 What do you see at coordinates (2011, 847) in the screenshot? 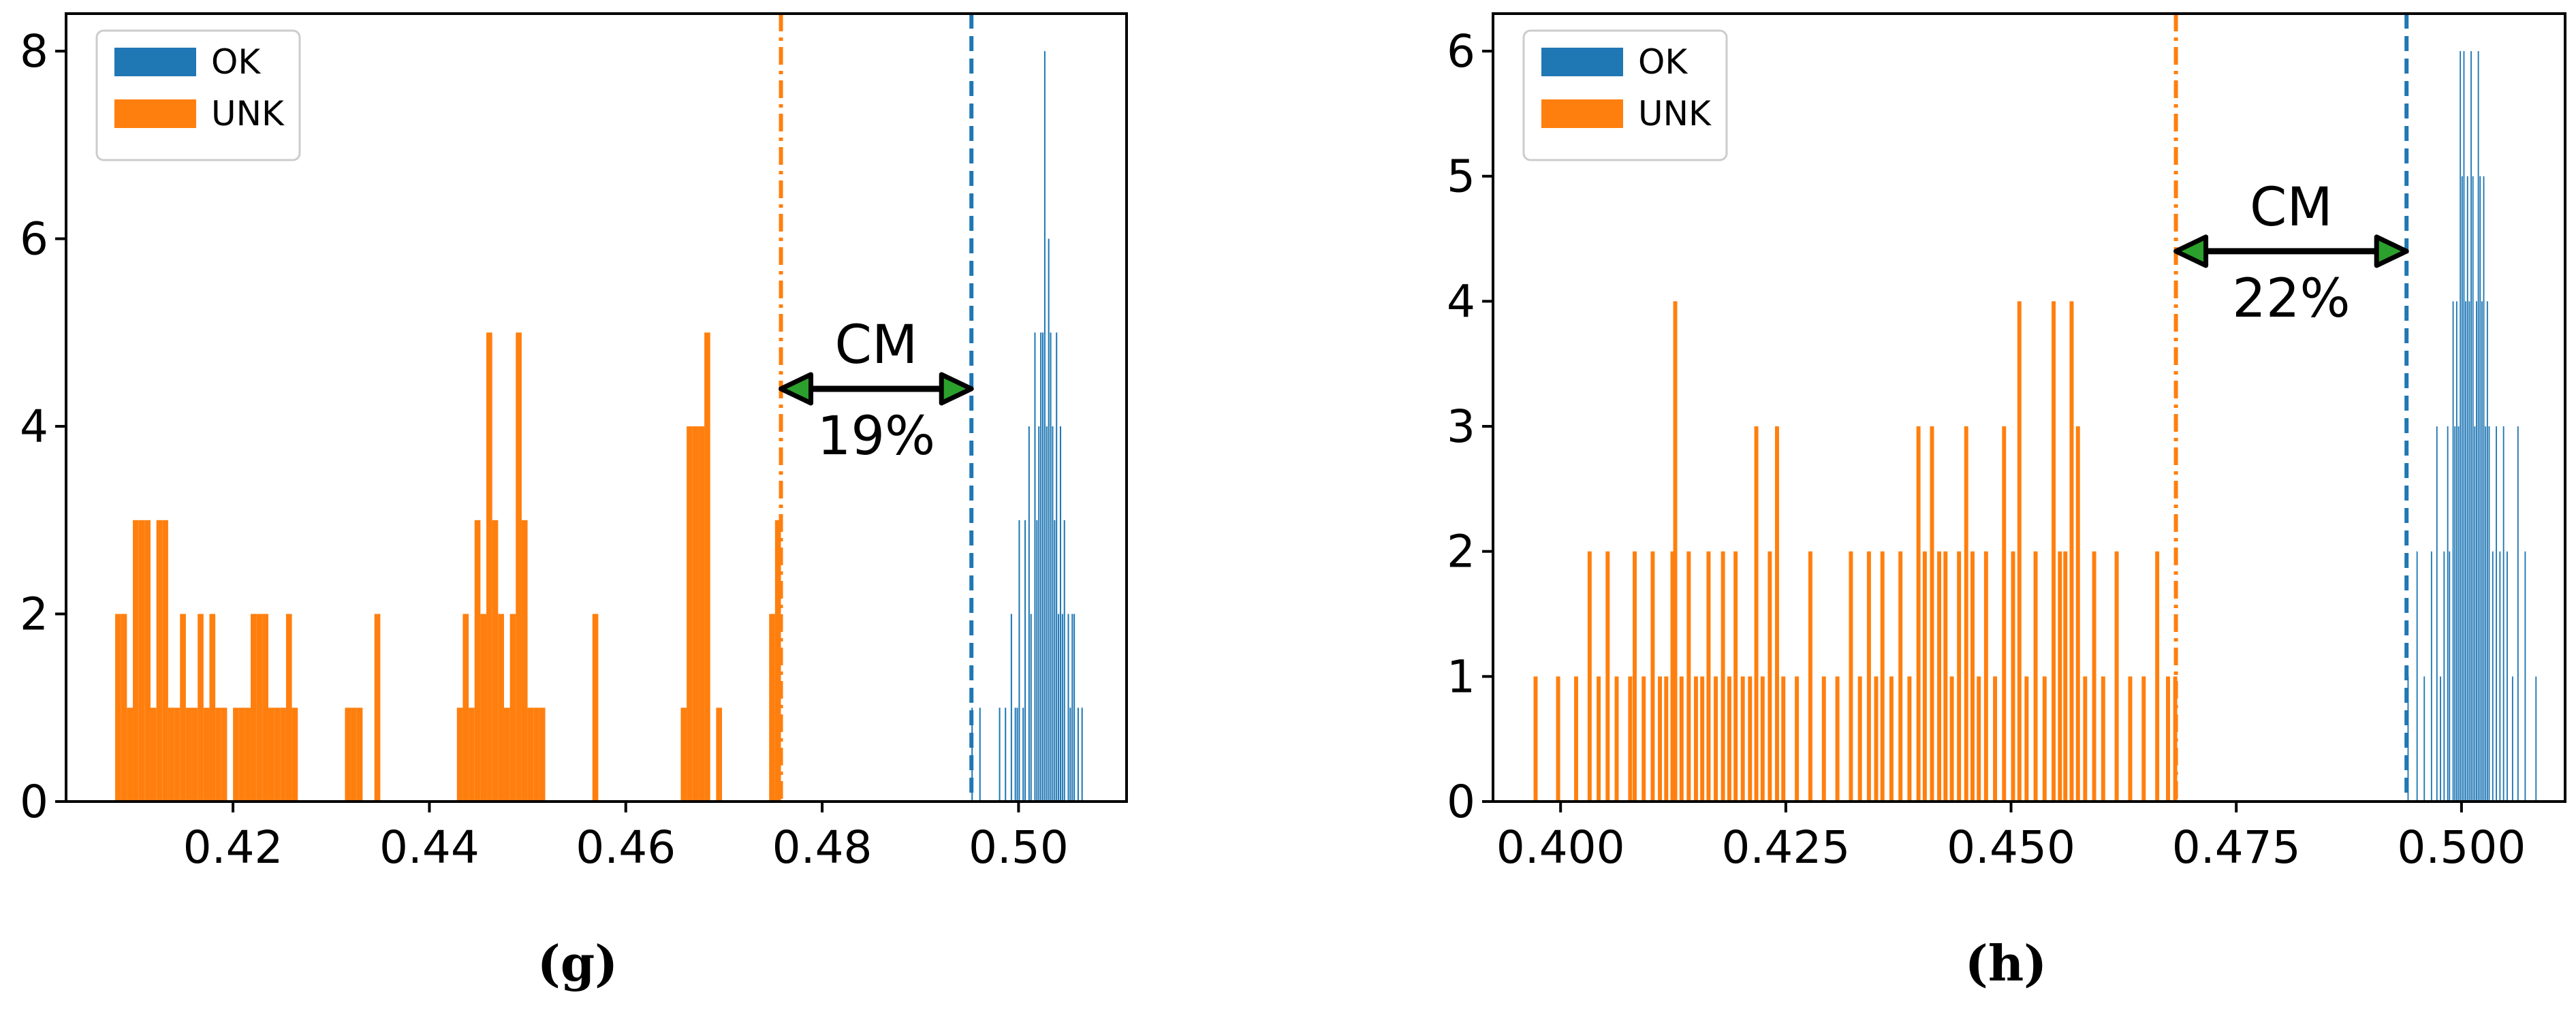
I see `x-tick-label: 0.450` at bounding box center [2011, 847].